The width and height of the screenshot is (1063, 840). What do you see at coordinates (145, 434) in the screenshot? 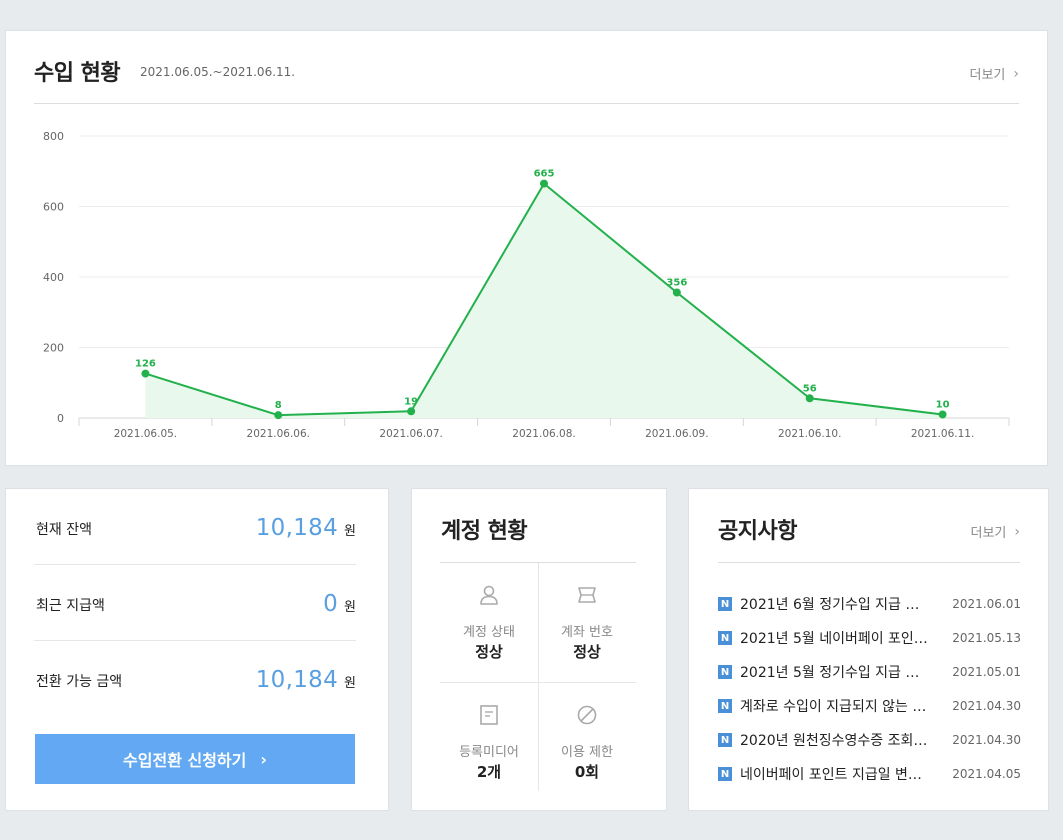
I see `x-tick-label: 2021.06.05.` at bounding box center [145, 434].